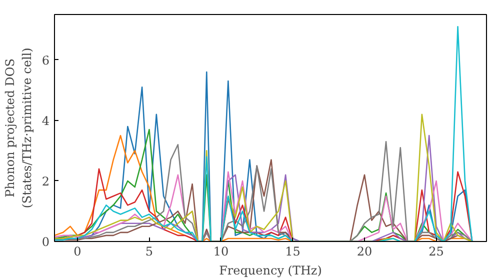 This screenshot has height=280, width=500. What do you see at coordinates (364, 251) in the screenshot?
I see `x-tick-label: 20` at bounding box center [364, 251].